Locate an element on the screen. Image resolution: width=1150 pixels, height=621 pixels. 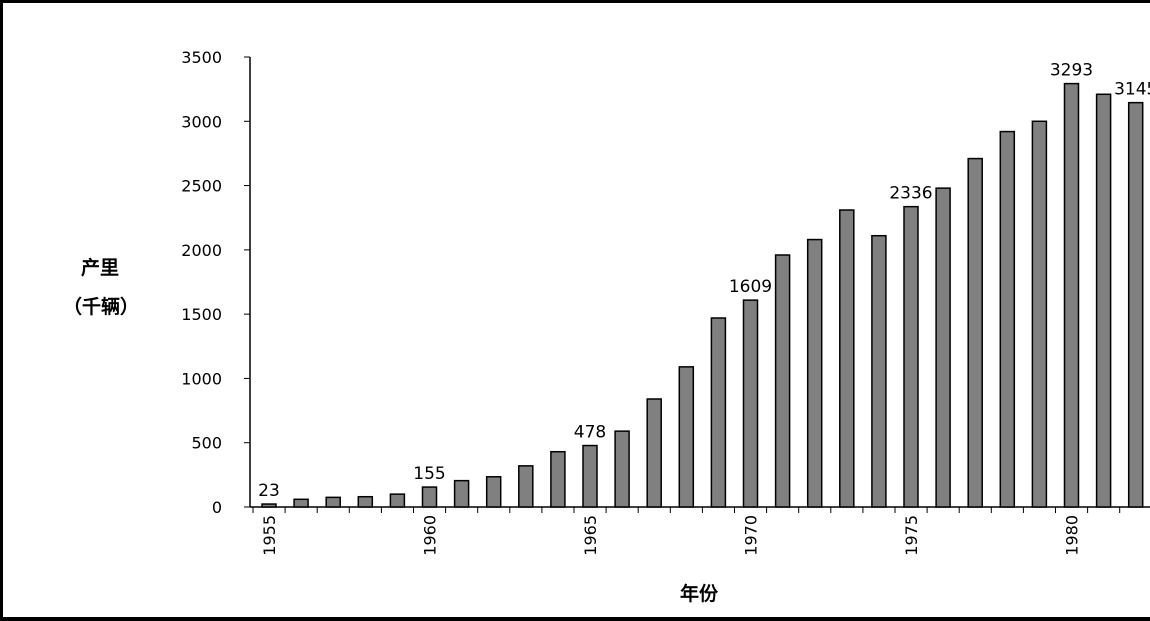
bar-1964 is located at coordinates (558, 479).